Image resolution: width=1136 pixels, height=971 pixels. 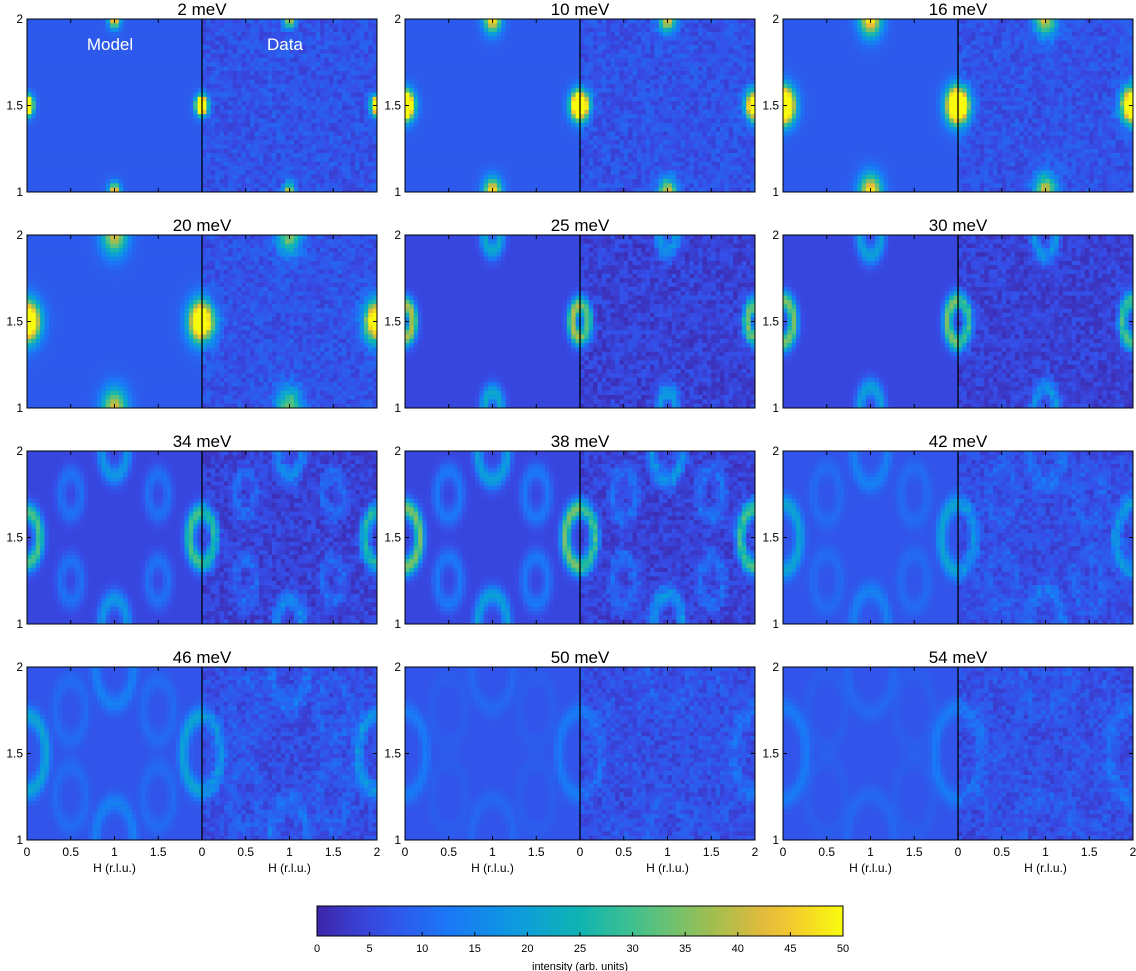 I want to click on colorbar-tick-label: 25, so click(x=580, y=949).